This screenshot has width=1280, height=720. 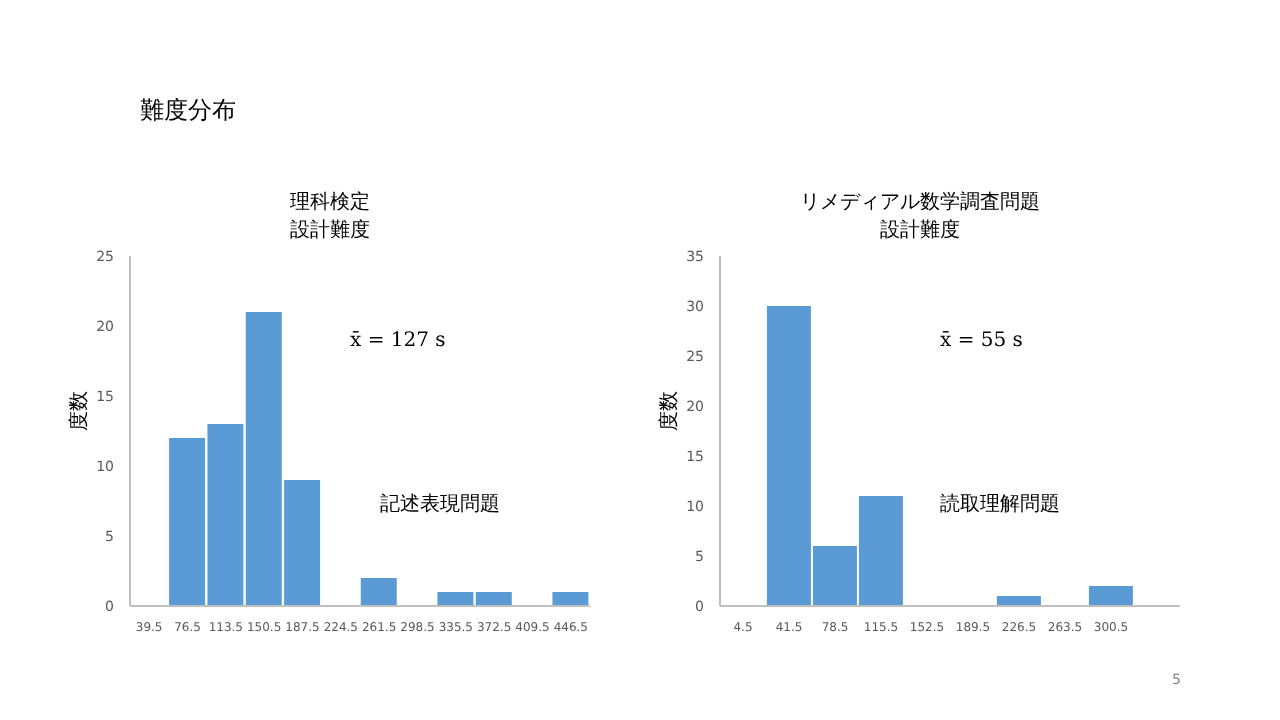 I want to click on annotation: 記述表現問題, so click(x=440, y=504).